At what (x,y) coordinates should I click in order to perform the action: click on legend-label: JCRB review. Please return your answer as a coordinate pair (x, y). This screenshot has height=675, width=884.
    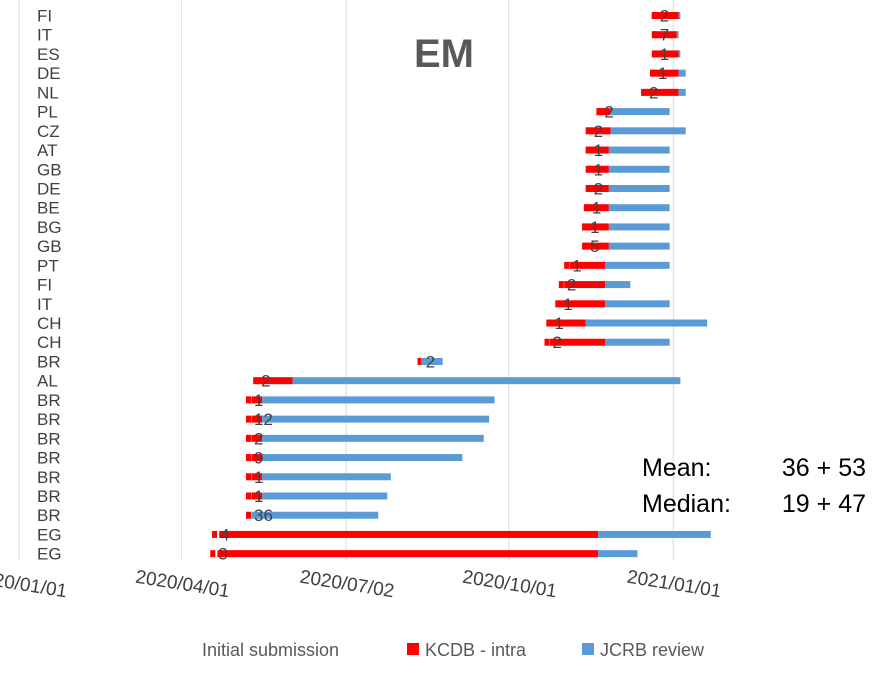
    Looking at the image, I should click on (652, 650).